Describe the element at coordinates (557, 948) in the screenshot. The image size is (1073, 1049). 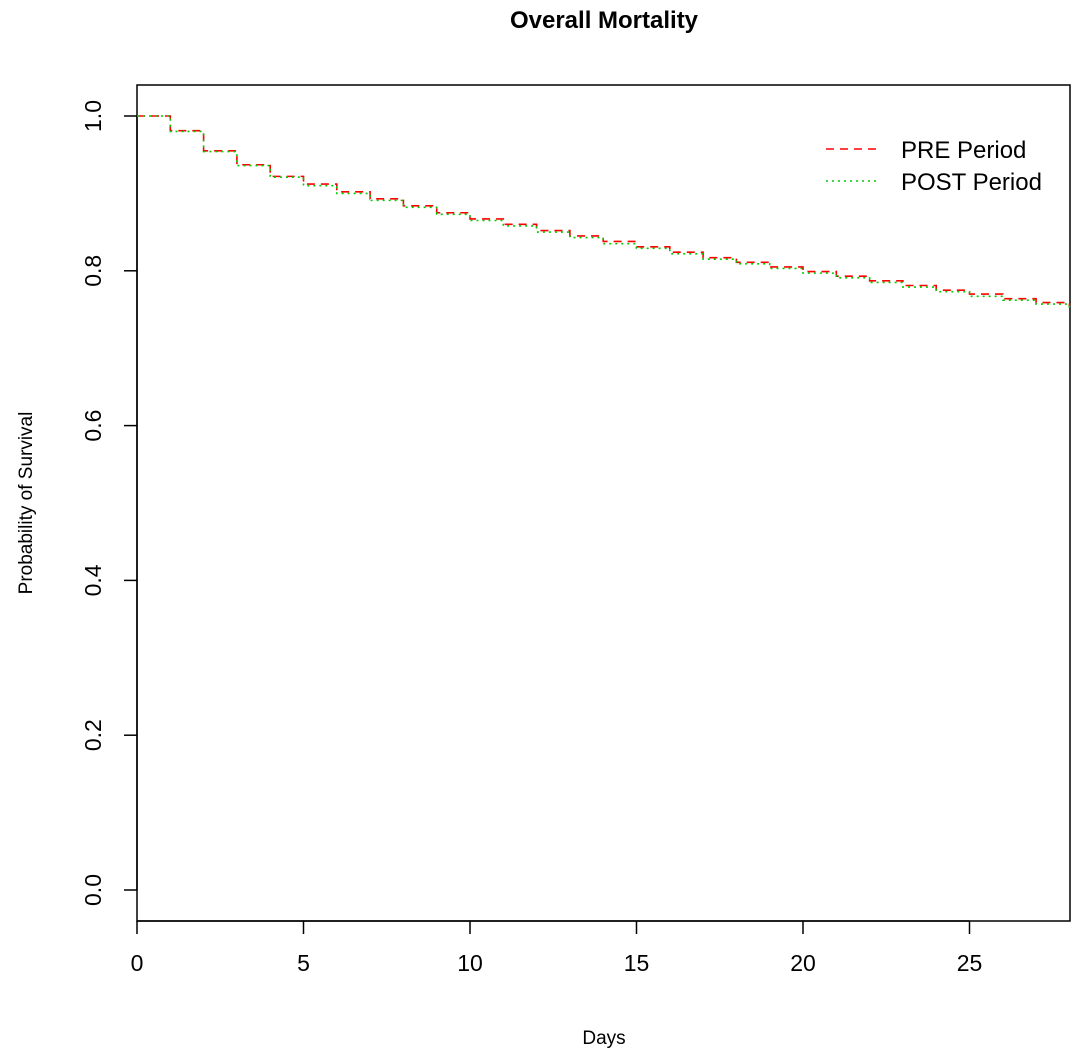
I see `x-axis: 0 5 10 15 20 25` at that location.